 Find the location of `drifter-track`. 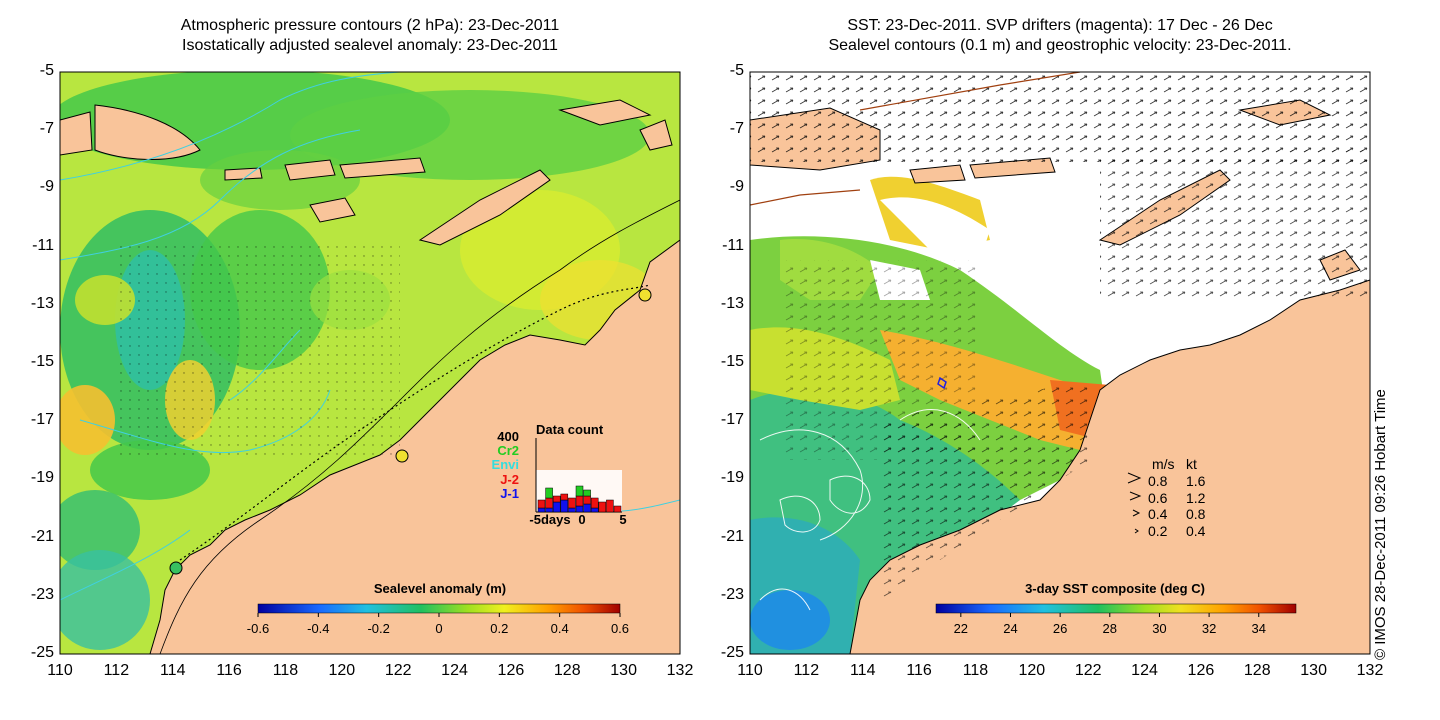

drifter-track is located at coordinates (942, 383).